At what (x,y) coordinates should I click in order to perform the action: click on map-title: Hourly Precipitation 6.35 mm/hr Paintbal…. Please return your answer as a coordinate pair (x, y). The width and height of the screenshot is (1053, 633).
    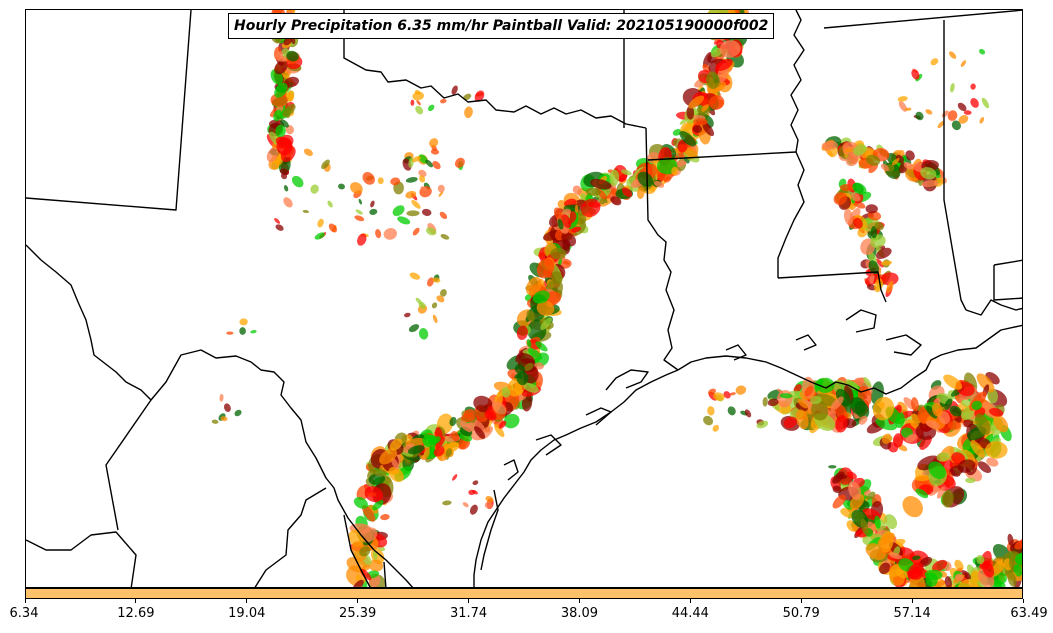
    Looking at the image, I should click on (501, 26).